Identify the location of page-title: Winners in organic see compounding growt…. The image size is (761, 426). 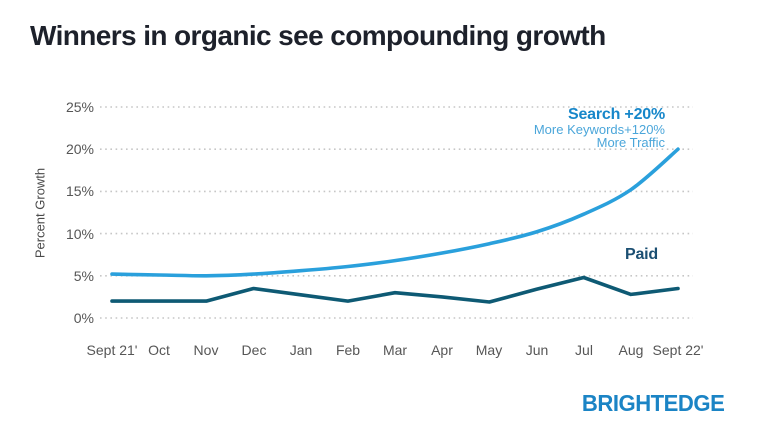
(318, 35).